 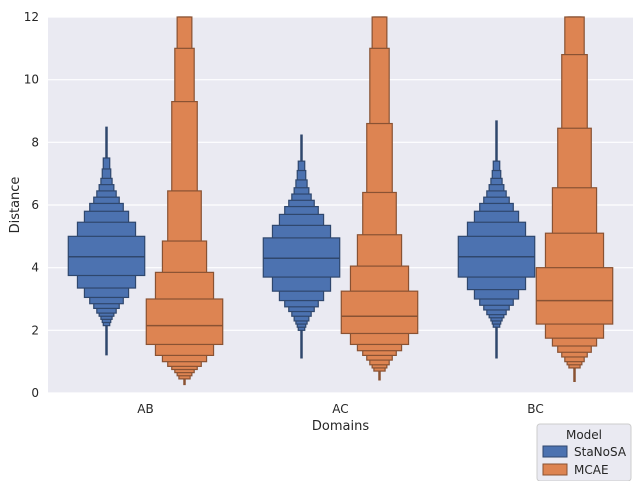 I want to click on x-tick-label: BC, so click(x=535, y=409).